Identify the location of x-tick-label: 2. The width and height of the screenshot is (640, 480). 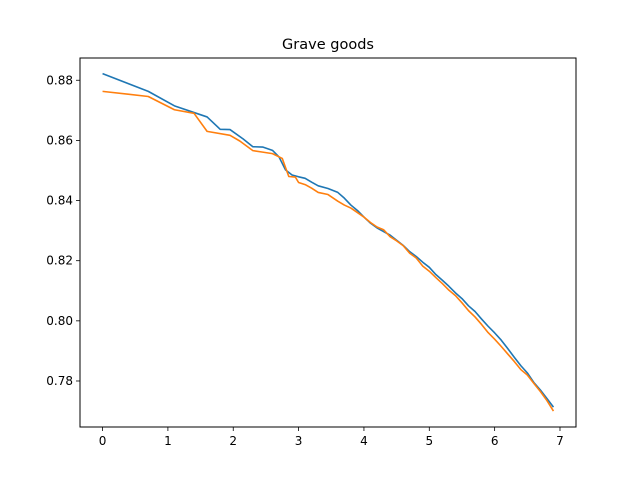
(233, 441).